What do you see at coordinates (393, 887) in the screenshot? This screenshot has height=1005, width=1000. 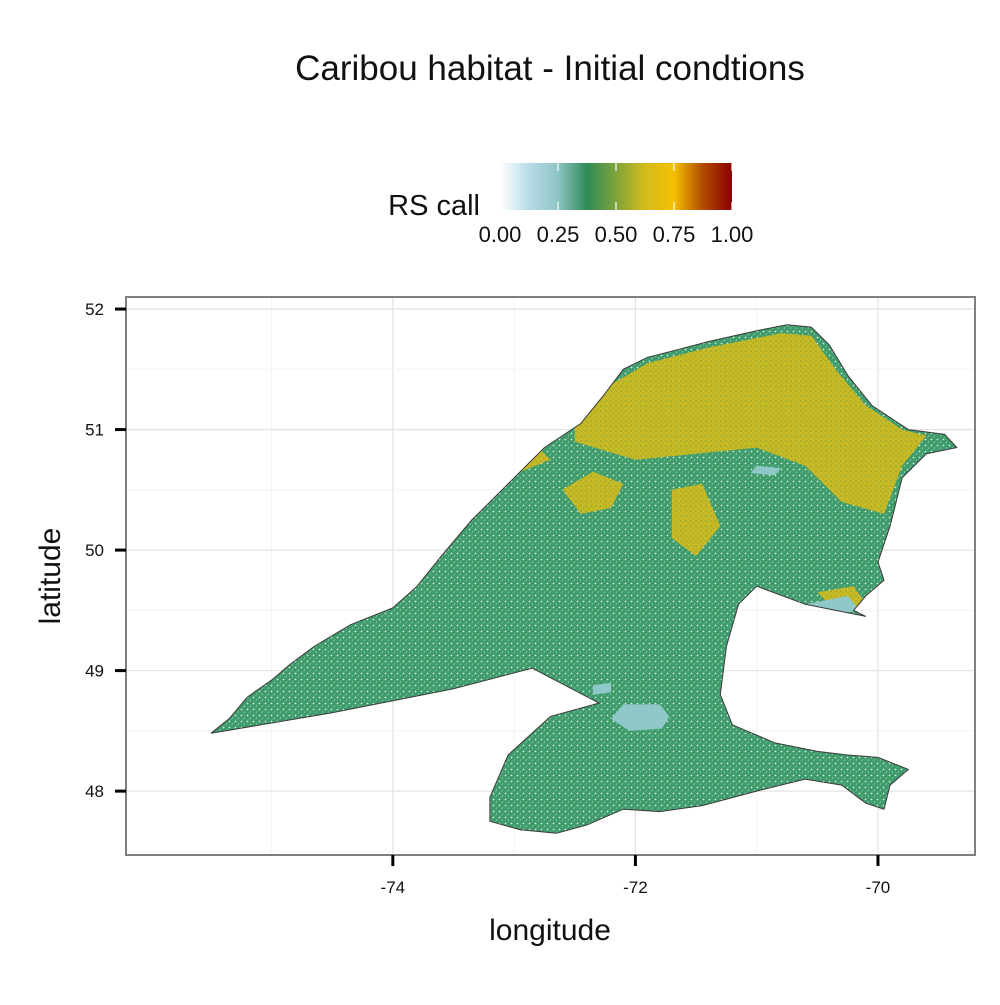 I see `x-tick-label: -74` at bounding box center [393, 887].